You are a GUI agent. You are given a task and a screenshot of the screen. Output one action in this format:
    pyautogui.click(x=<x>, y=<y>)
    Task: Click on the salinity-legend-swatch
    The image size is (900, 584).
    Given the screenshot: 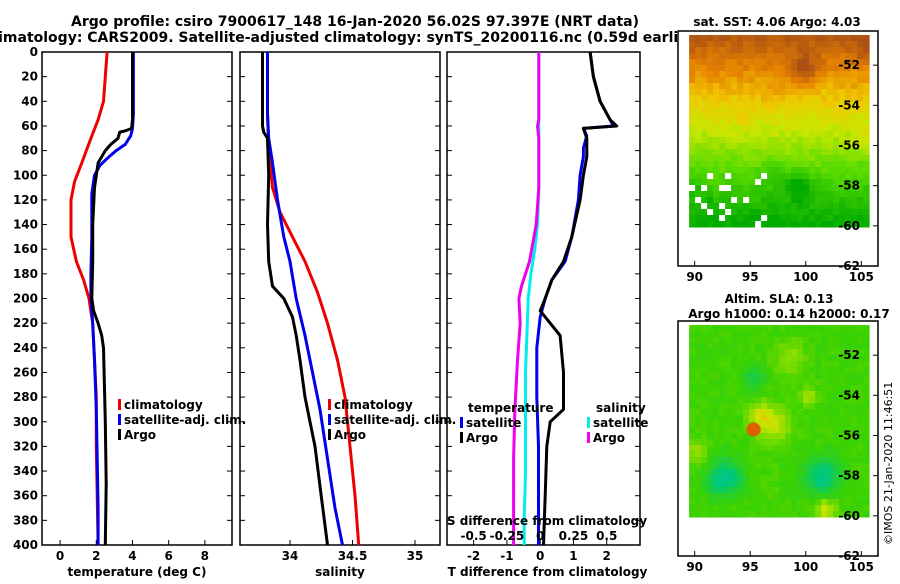 What is the action you would take?
    pyautogui.click(x=329, y=434)
    